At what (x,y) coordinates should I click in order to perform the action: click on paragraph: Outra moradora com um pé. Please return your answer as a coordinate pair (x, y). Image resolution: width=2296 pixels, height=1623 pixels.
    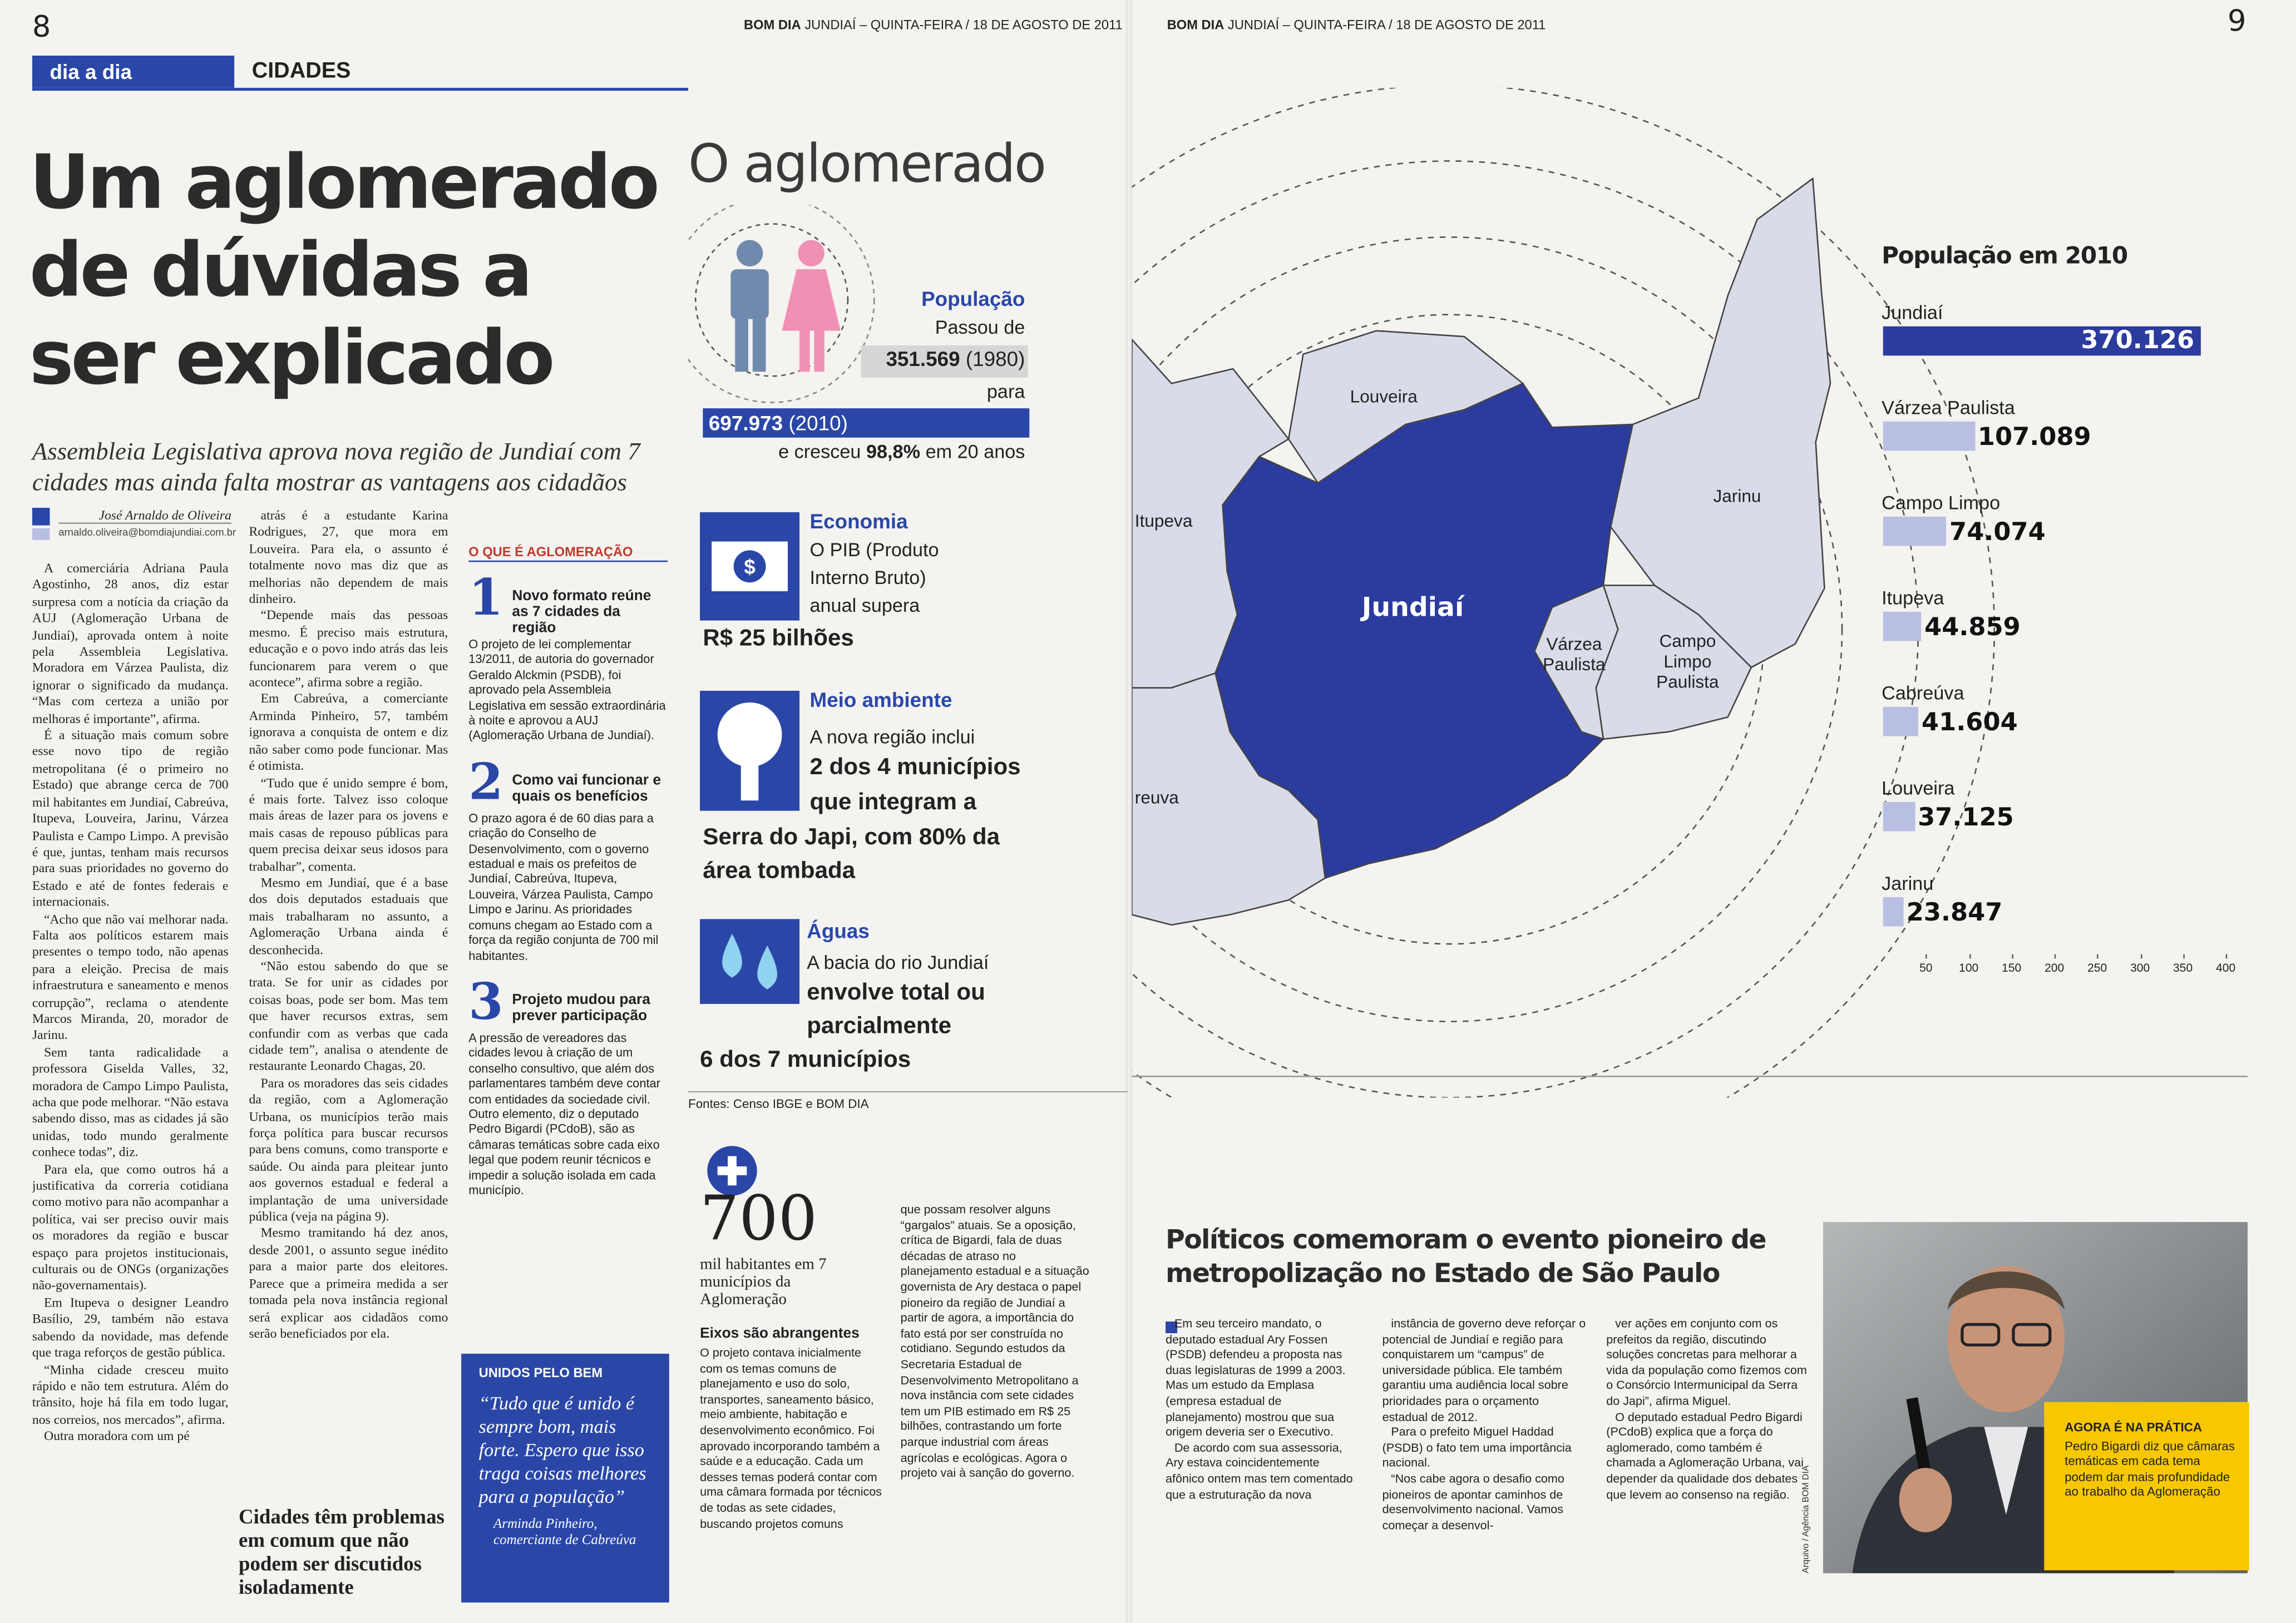
    Looking at the image, I should click on (117, 1435).